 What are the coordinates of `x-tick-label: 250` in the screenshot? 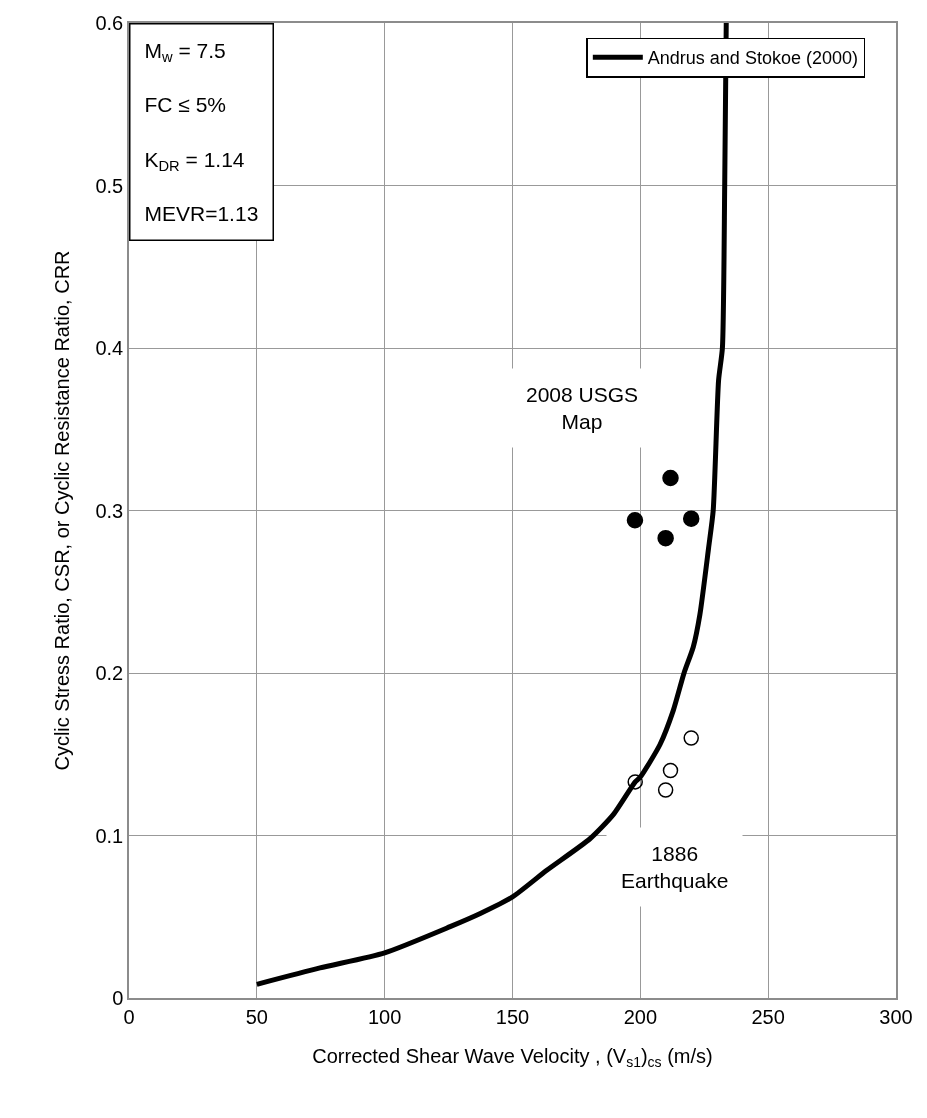 It's located at (768, 1016).